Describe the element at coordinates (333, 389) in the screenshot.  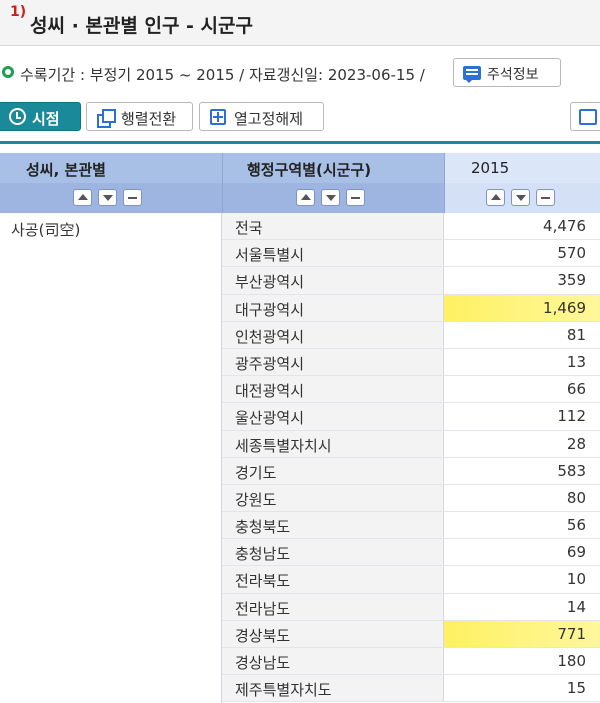
I see `region-cell: 대전광역시` at that location.